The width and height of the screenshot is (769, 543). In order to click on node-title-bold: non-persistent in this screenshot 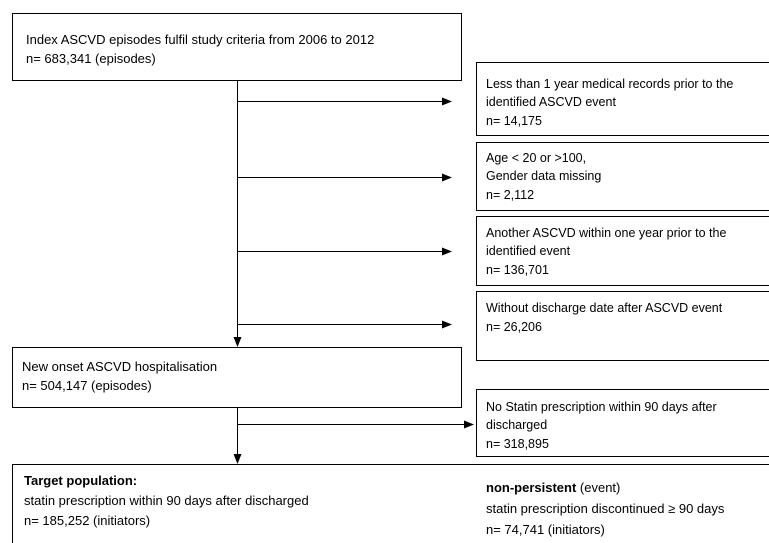, I will do `click(531, 487)`.